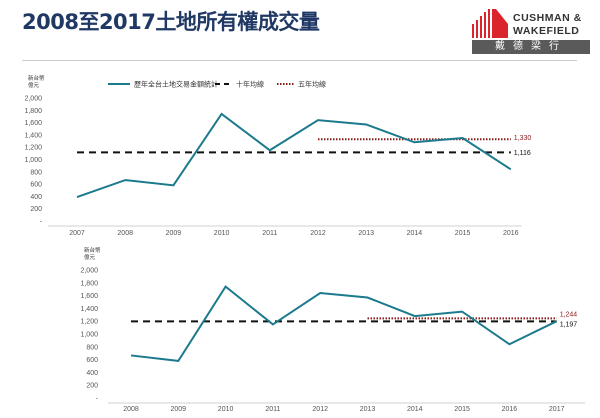  Describe the element at coordinates (176, 84) in the screenshot. I see `legend-series-label: 歷年全台土地交易金額統計` at that location.